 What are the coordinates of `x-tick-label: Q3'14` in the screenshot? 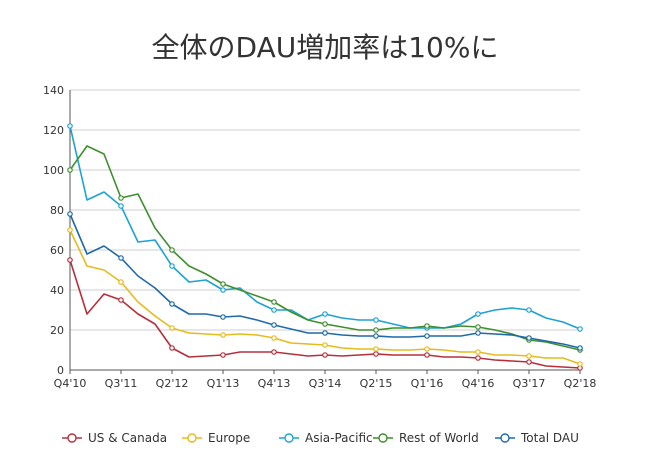 It's located at (325, 383).